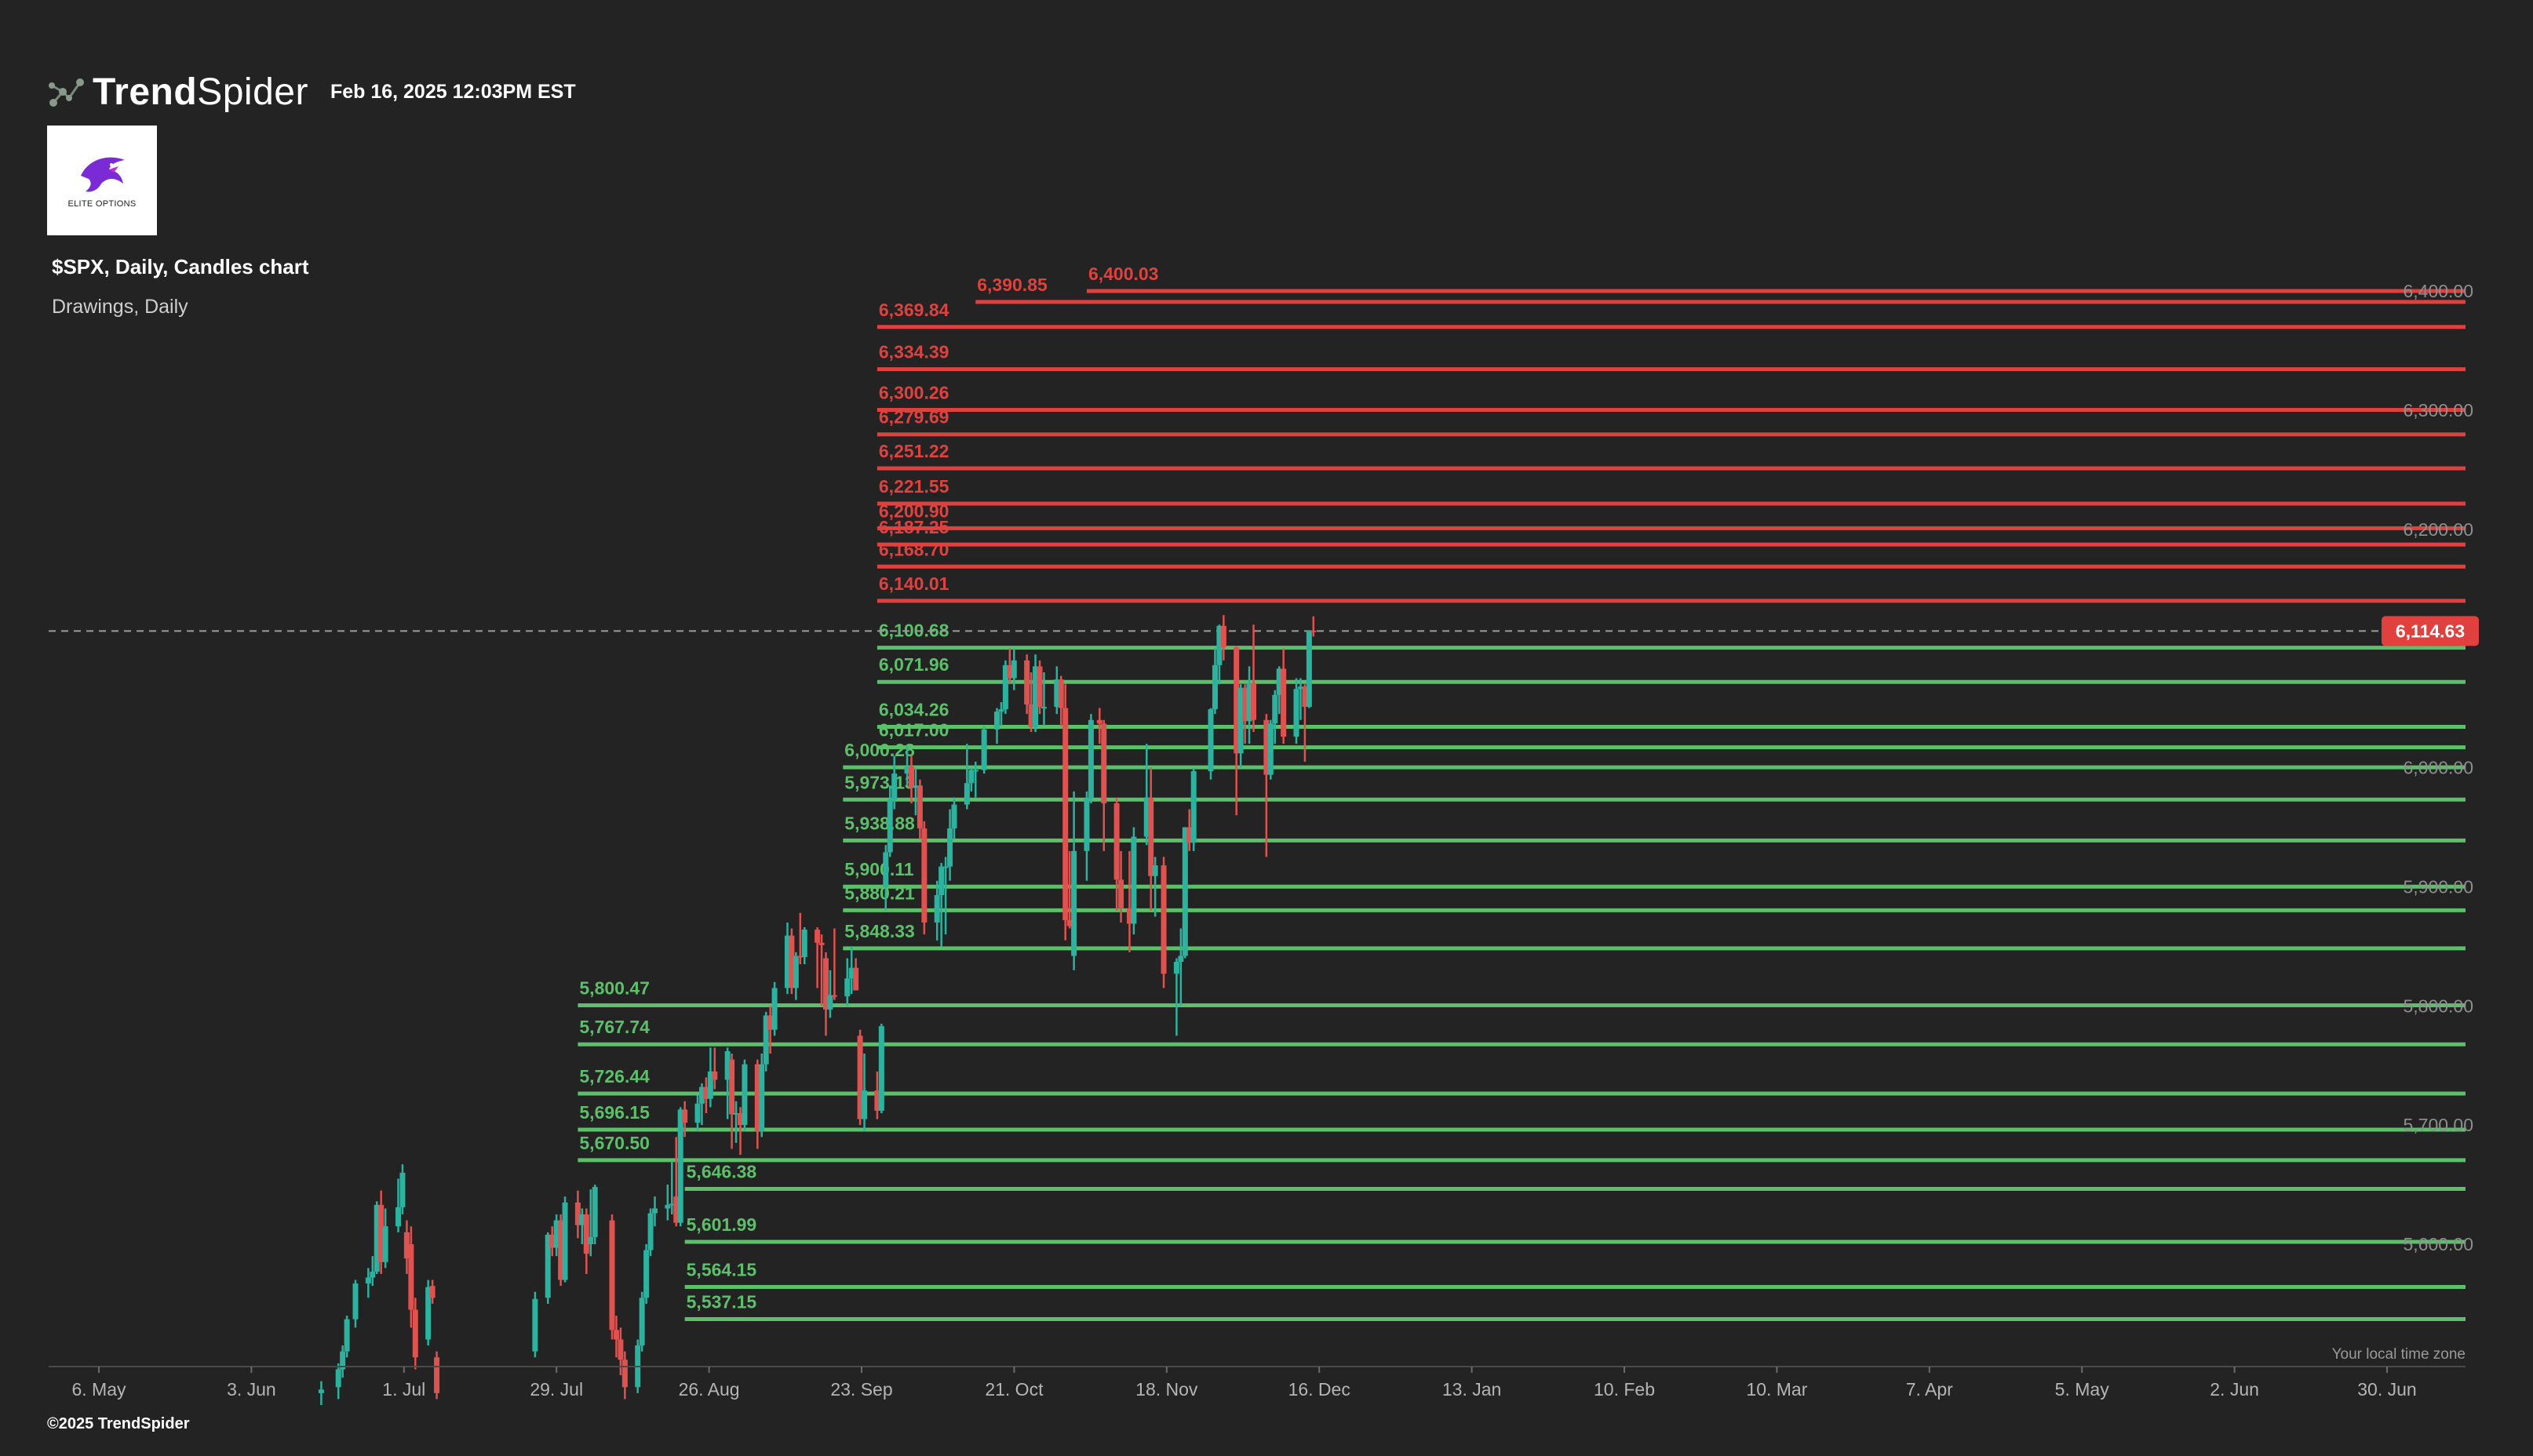  I want to click on elite-options-logo: ELITE OPTIONS, so click(102, 180).